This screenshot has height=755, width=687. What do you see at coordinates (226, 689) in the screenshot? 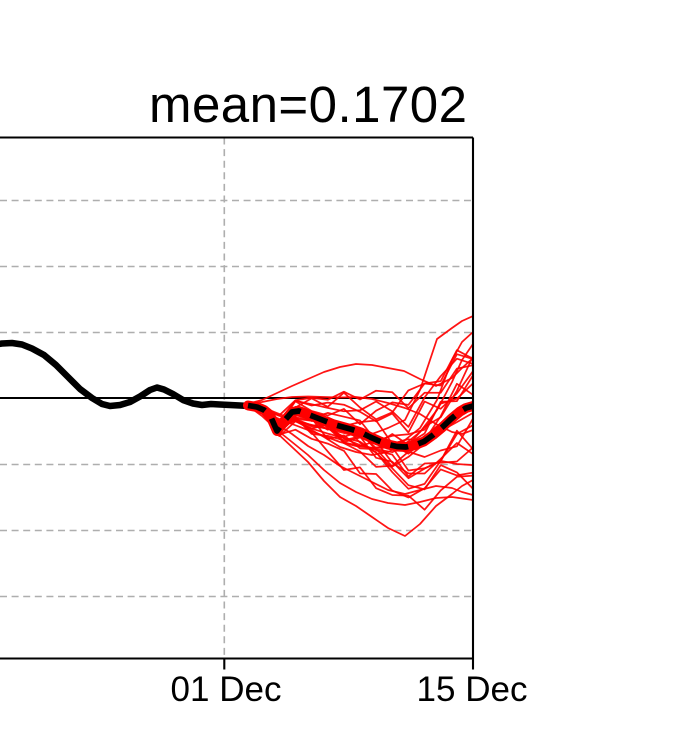
I see `svg-text: 01 Dec` at bounding box center [226, 689].